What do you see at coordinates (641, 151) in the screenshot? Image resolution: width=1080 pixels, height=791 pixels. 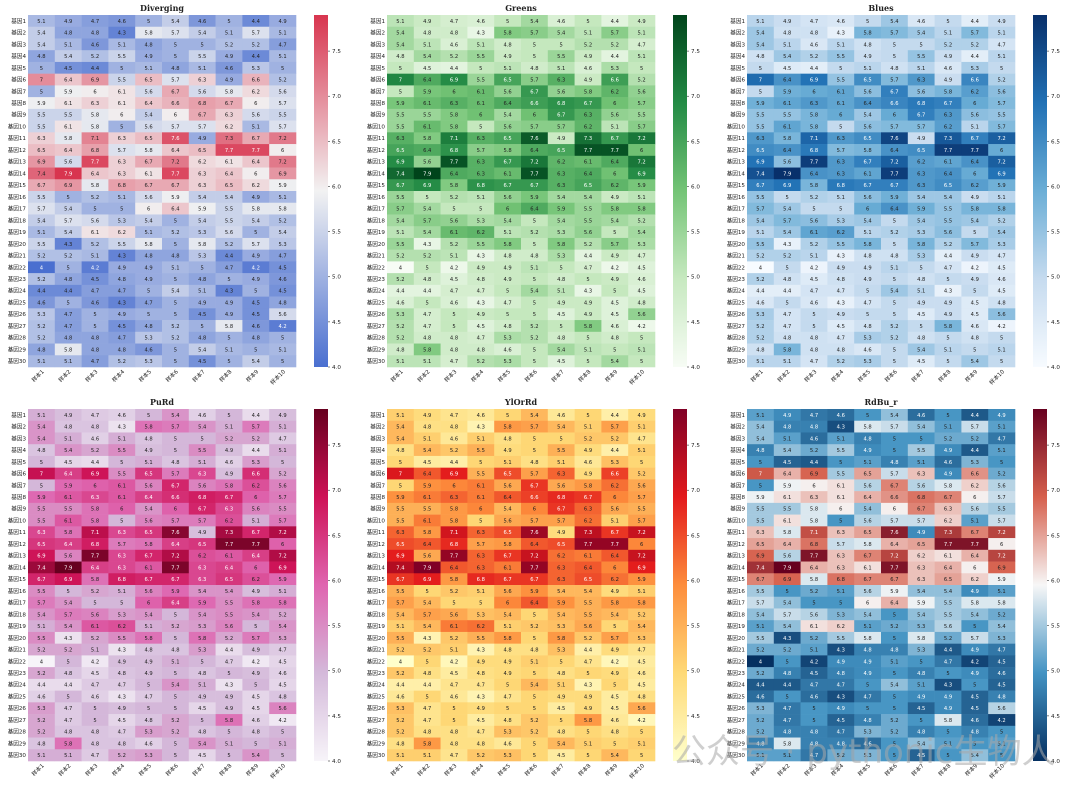 I see `cell-value-label: 6` at bounding box center [641, 151].